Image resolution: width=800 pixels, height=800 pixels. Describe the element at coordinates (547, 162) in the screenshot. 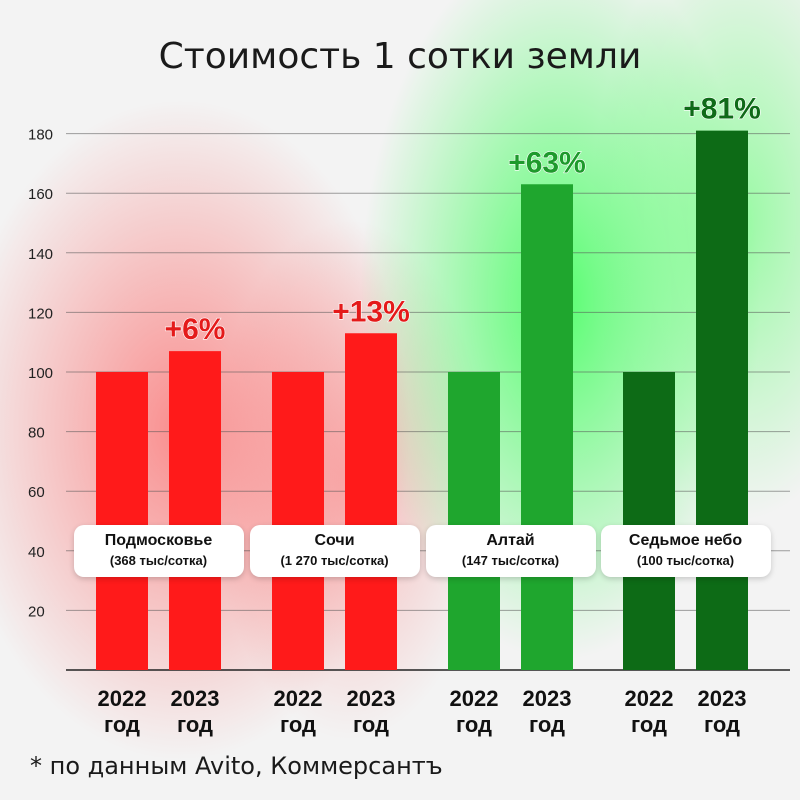

I see `change-label: +63%` at that location.